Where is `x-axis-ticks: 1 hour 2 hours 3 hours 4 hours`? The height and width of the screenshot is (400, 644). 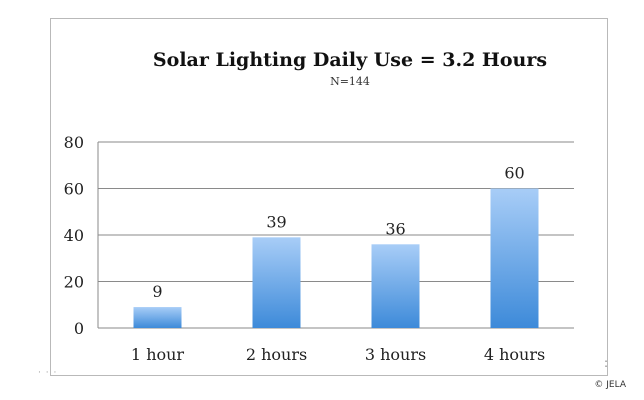
x-axis-ticks: 1 hour 2 hours 3 hours 4 hours is located at coordinates (338, 354).